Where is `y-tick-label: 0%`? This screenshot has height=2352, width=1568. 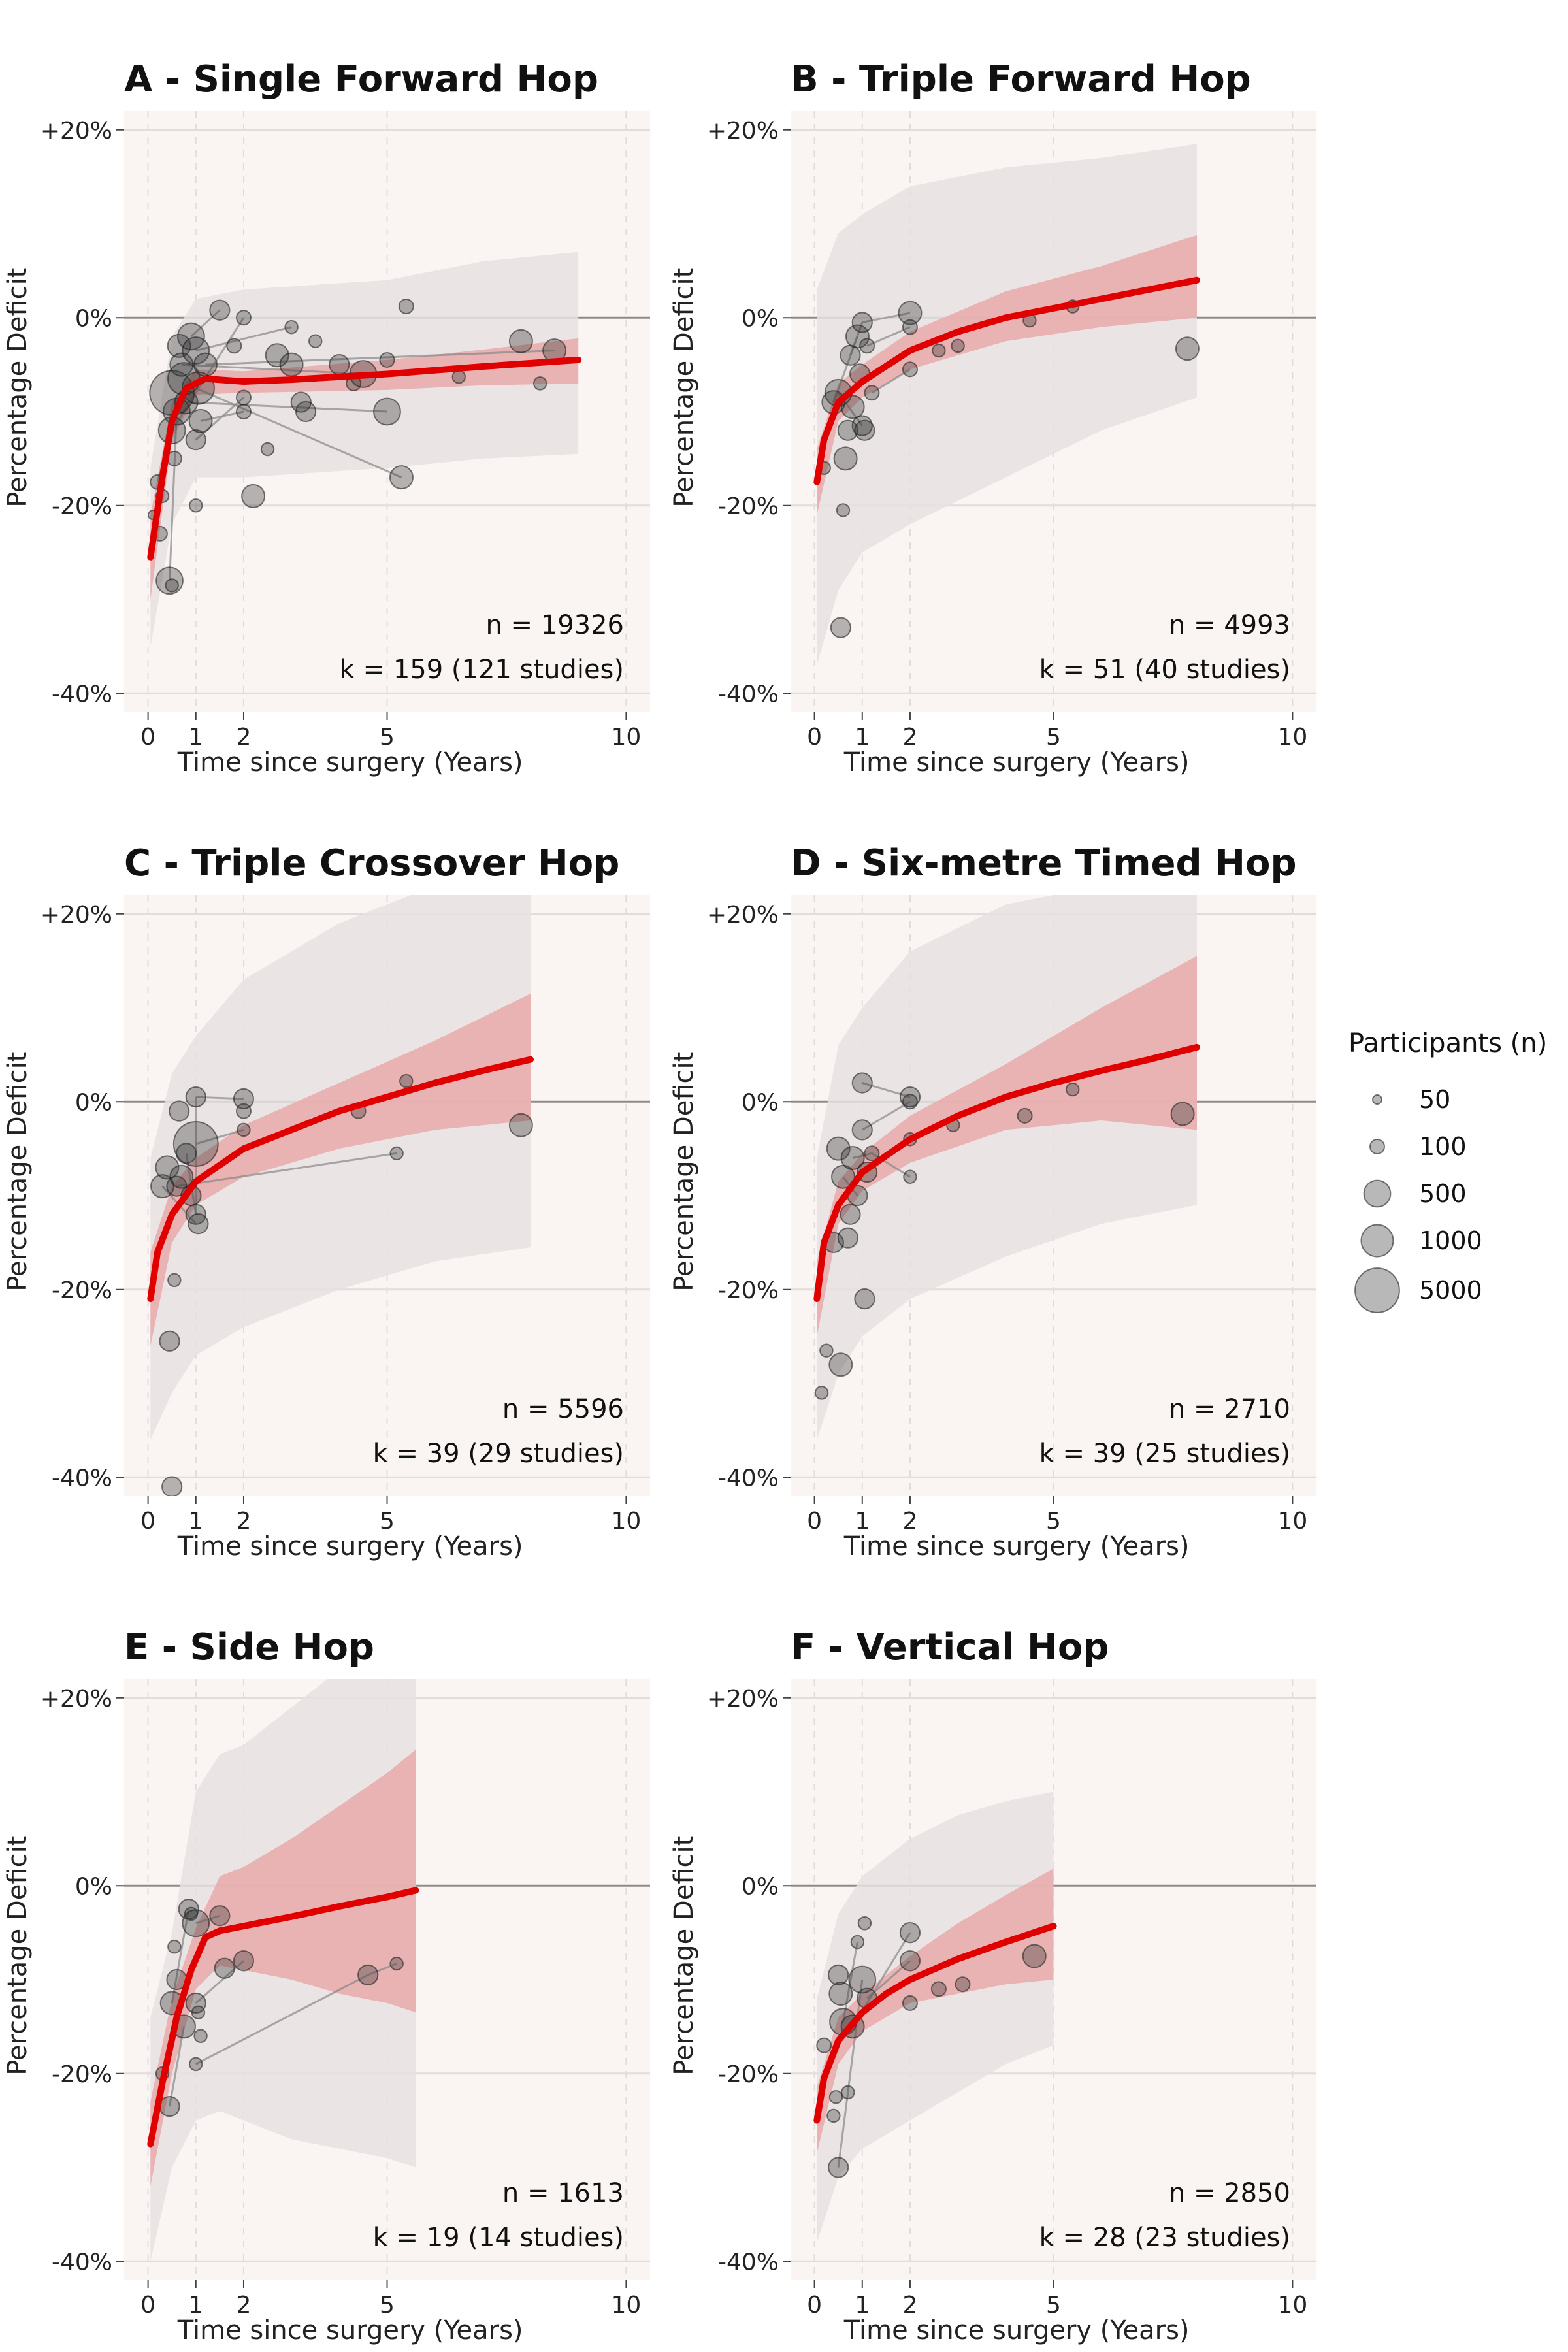
y-tick-label: 0% is located at coordinates (93, 1102).